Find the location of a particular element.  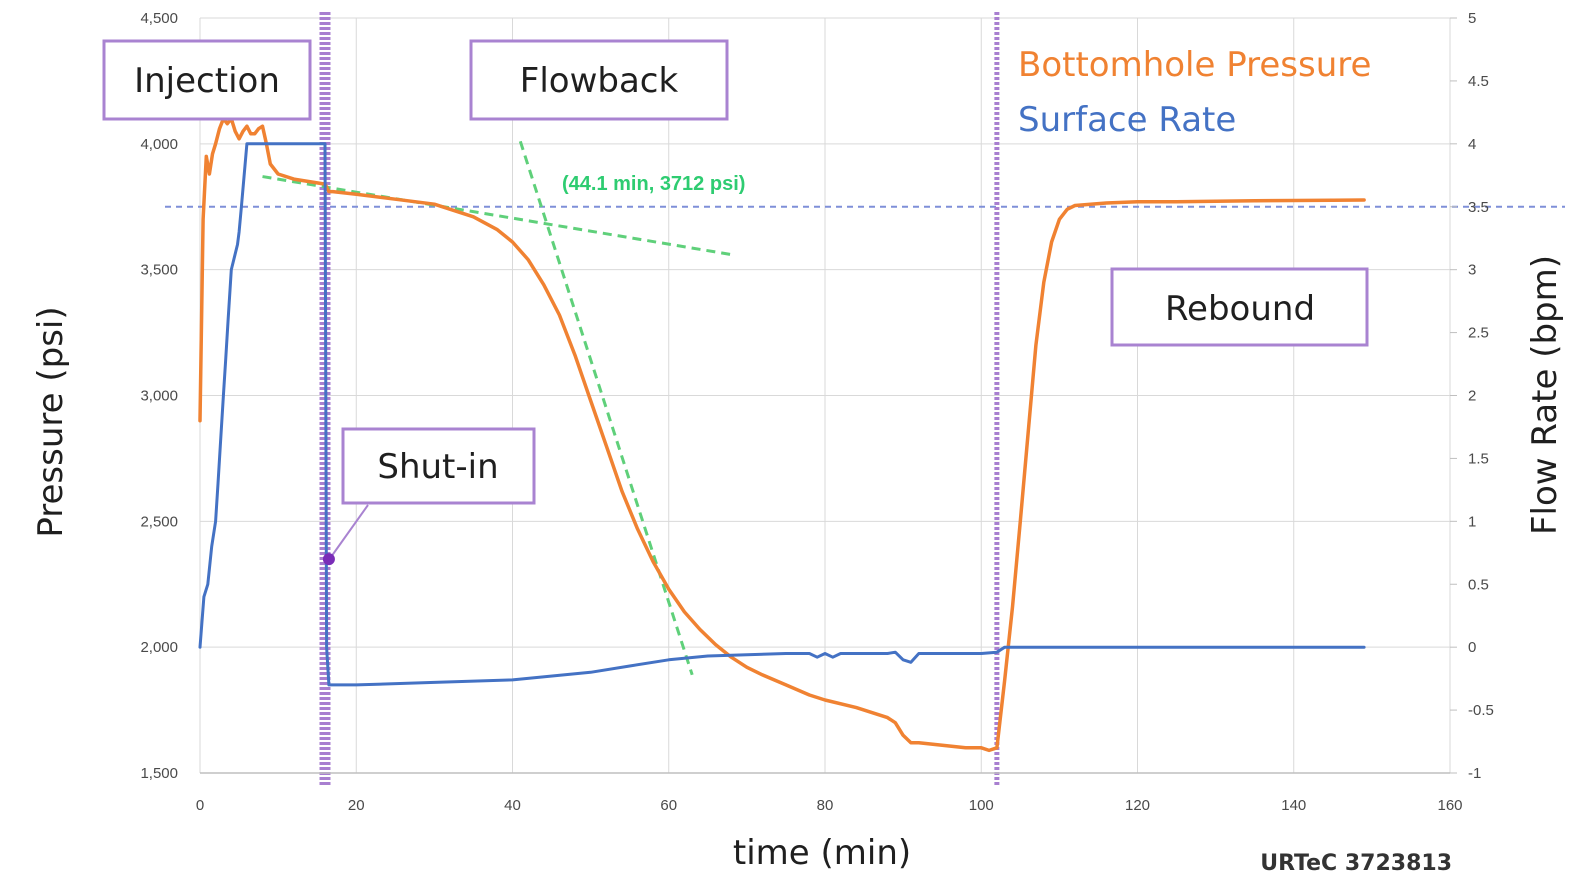

y-right-tick-label: 4 is located at coordinates (1472, 144).